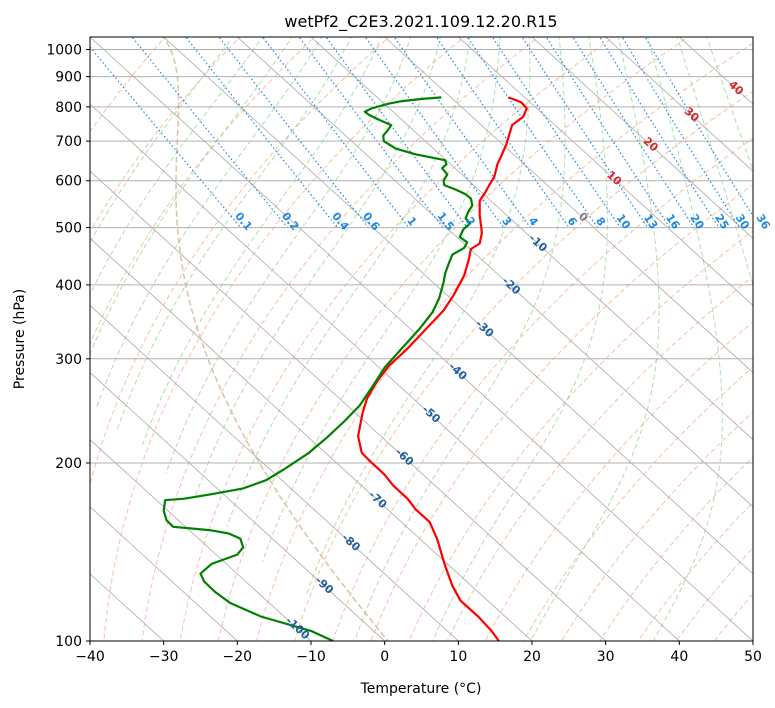  Describe the element at coordinates (384, 657) in the screenshot. I see `x-tick-label: 0` at that location.